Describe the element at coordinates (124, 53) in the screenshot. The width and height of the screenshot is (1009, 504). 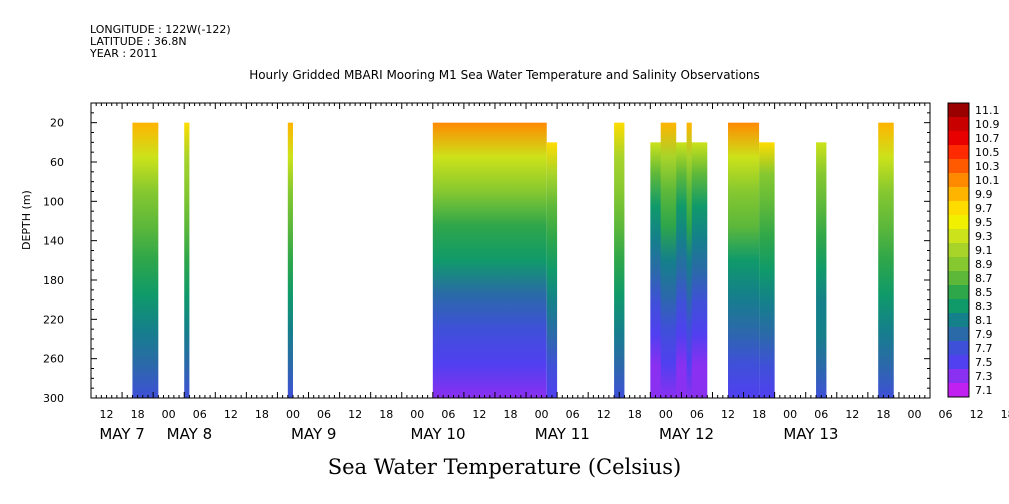
I see `year-label: YEAR : 2011` at that location.